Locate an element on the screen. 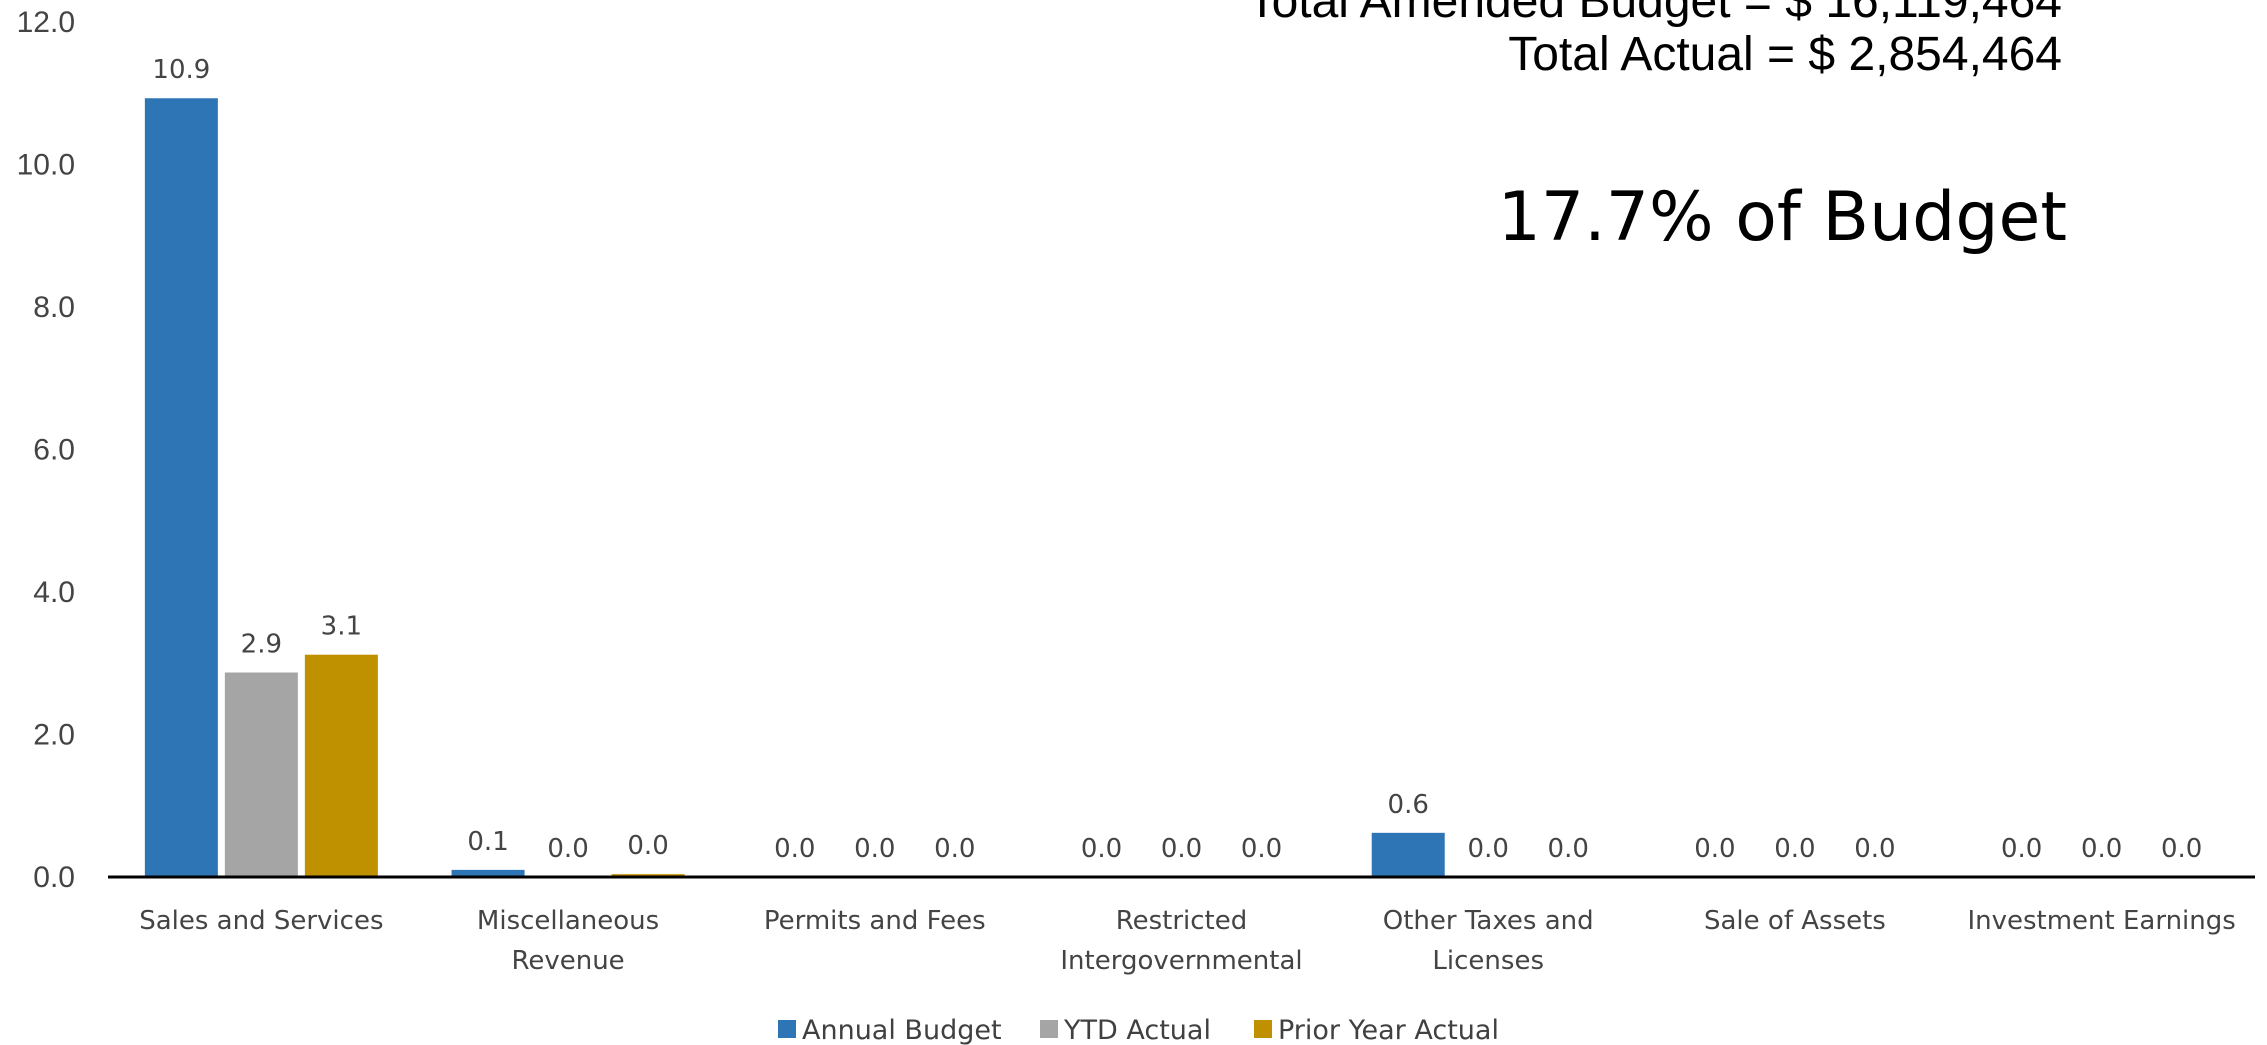  category-label: Revenue is located at coordinates (567, 961).